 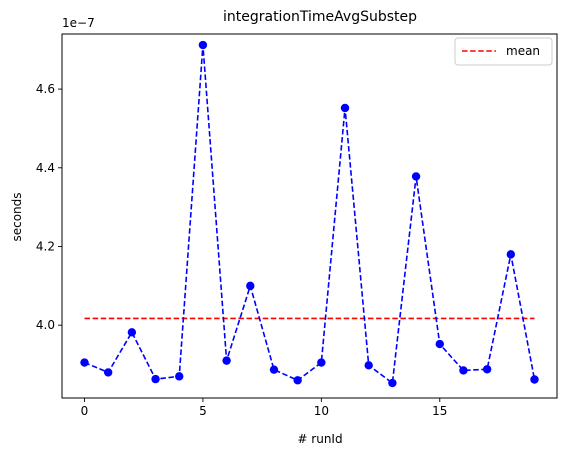 I want to click on x-axis-label: # runId, so click(x=319, y=439).